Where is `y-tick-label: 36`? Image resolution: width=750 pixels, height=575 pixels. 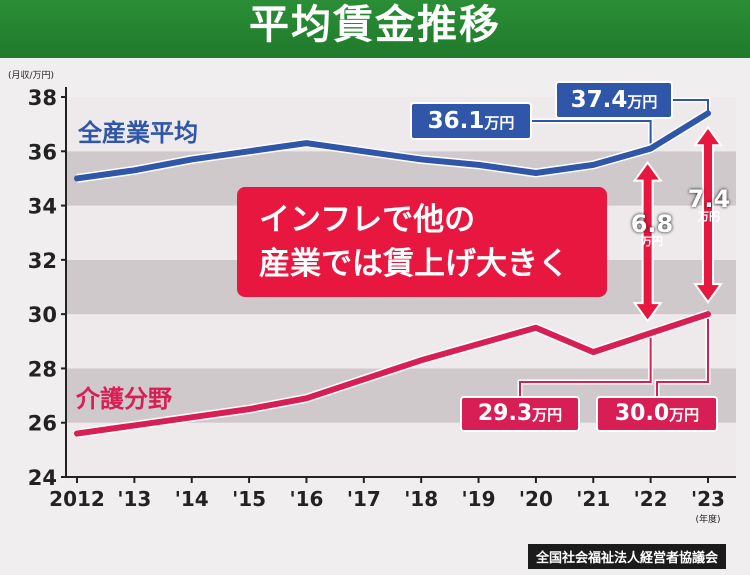
y-tick-label: 36 is located at coordinates (42, 152).